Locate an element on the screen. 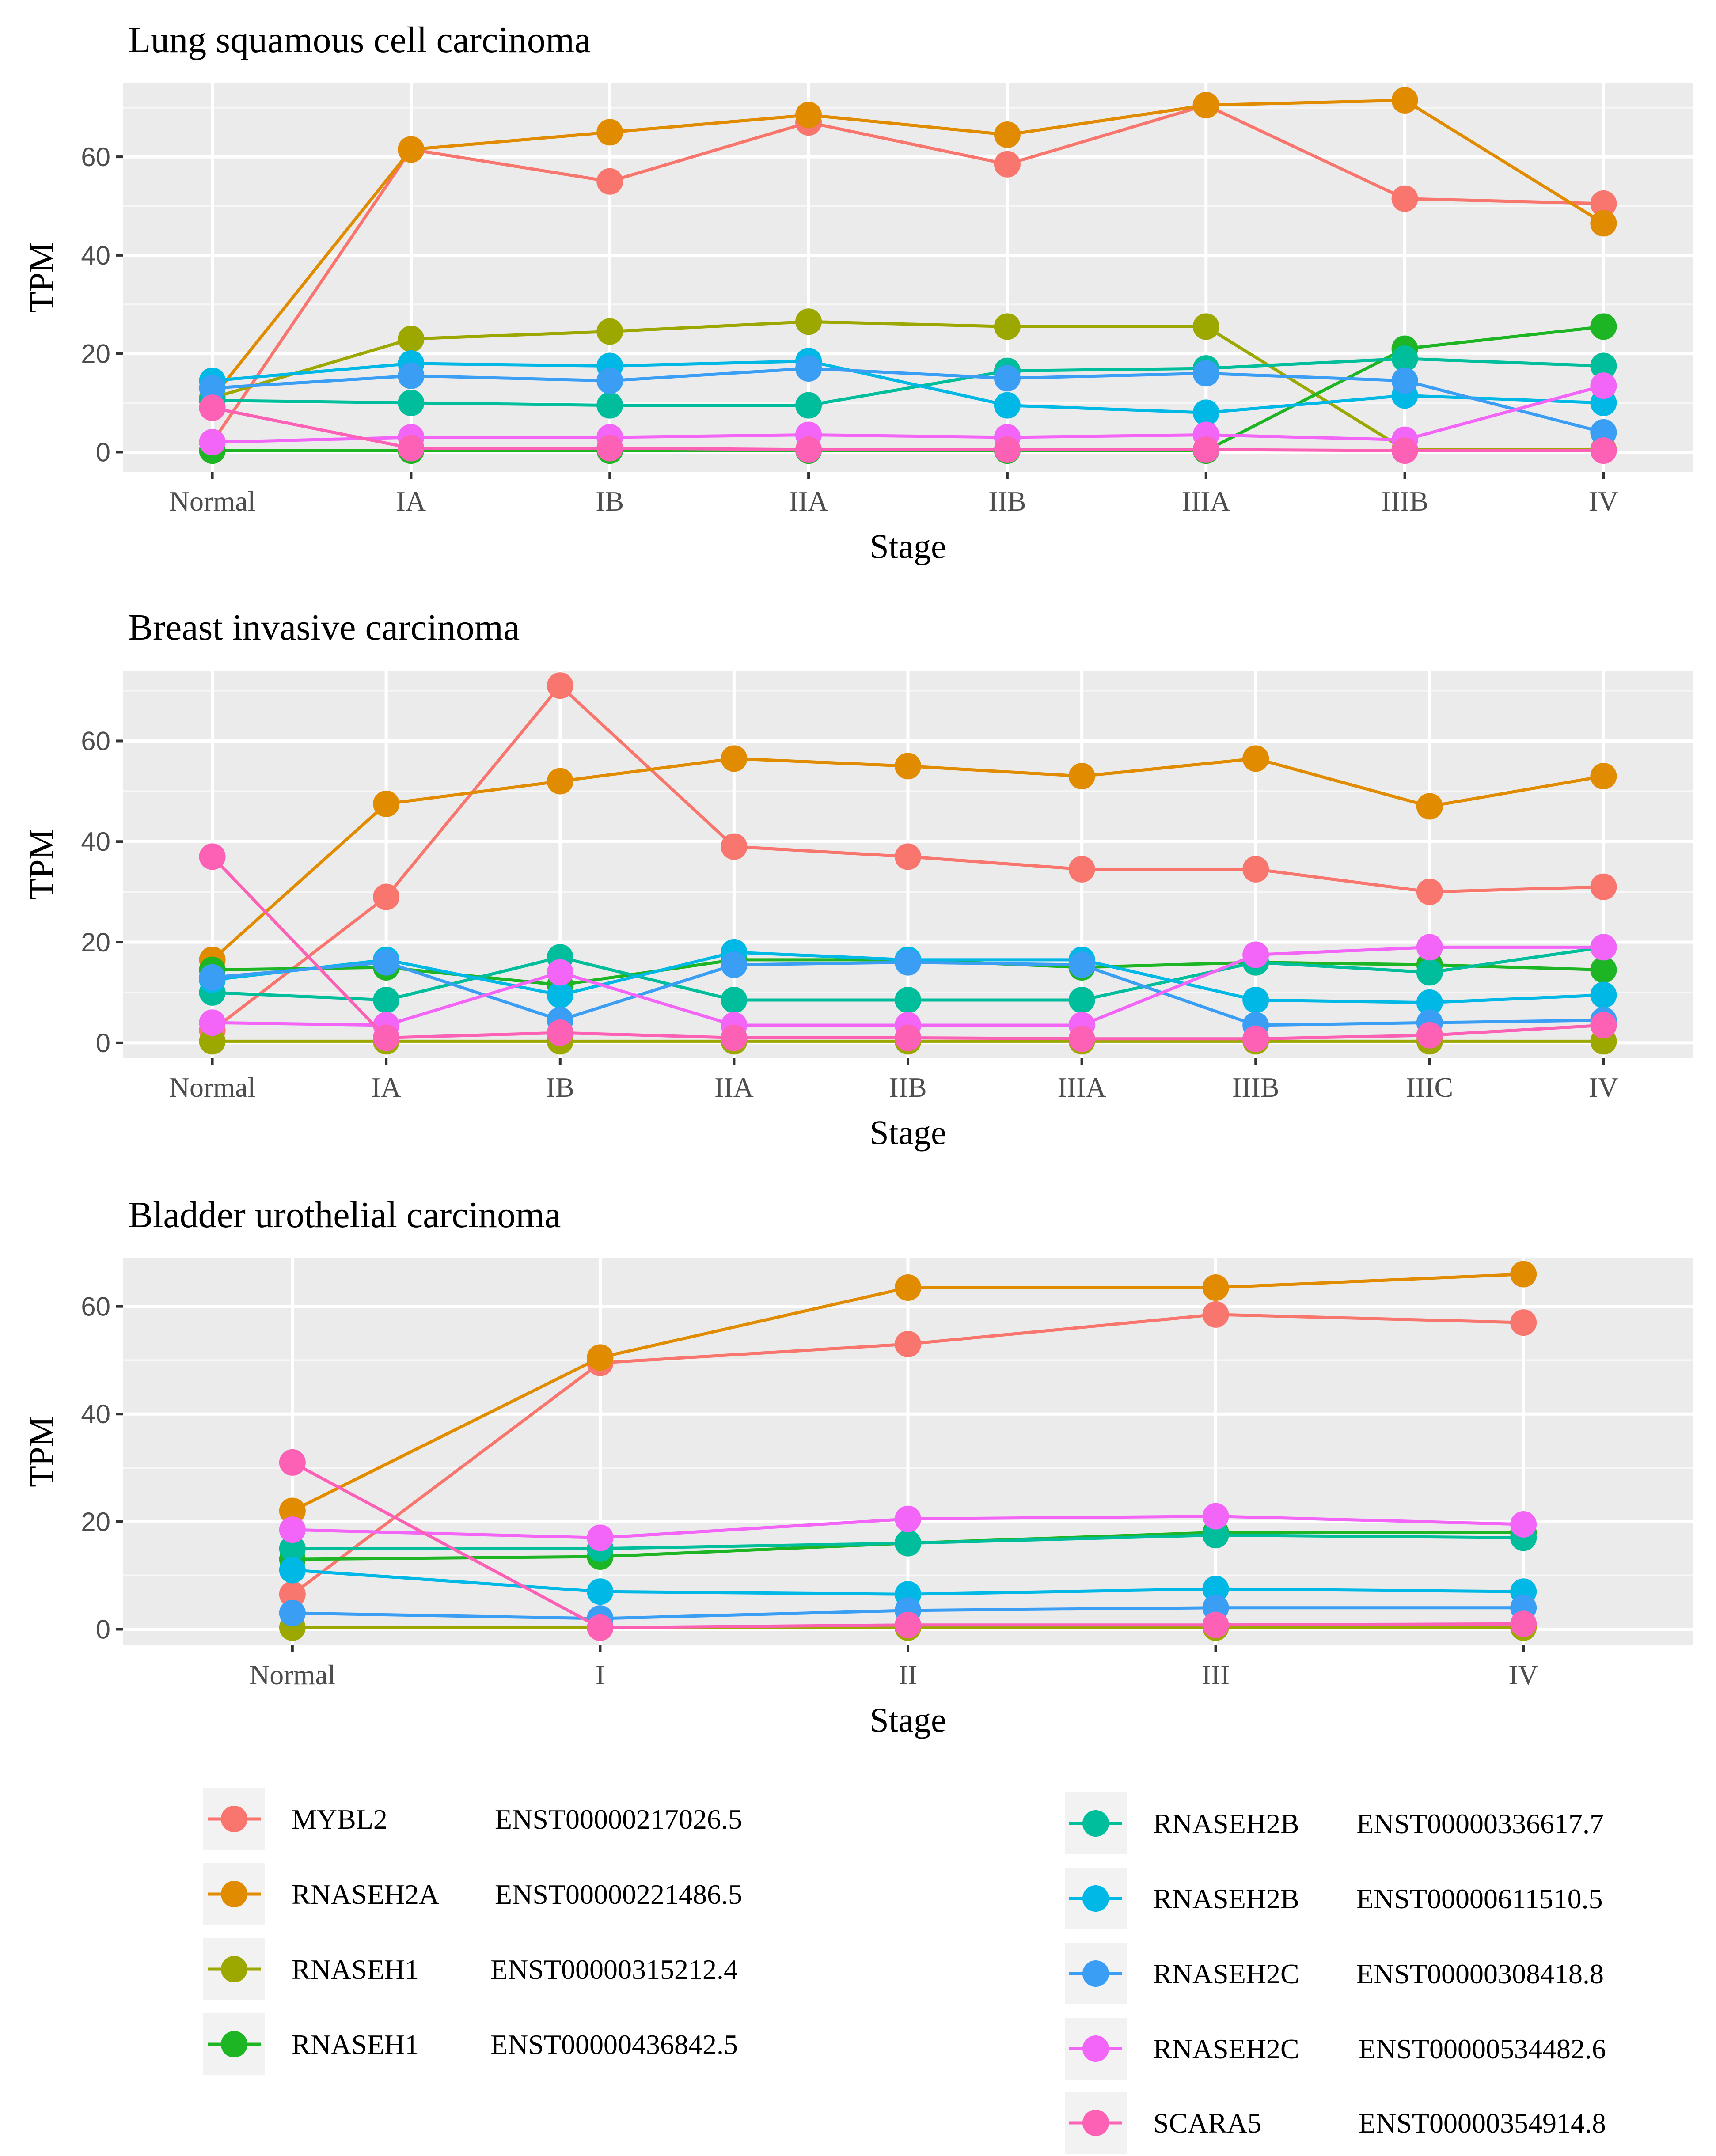 The width and height of the screenshot is (1716, 2156). legend-gene-label: RNASEH1 is located at coordinates (355, 2044).